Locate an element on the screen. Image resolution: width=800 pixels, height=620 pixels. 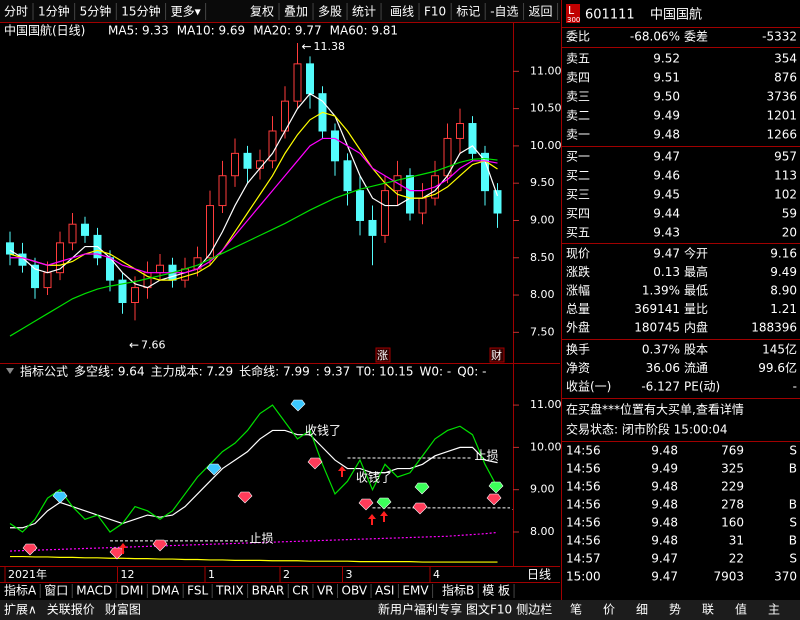
footer-icon: 笔 is located at coordinates (576, 609).